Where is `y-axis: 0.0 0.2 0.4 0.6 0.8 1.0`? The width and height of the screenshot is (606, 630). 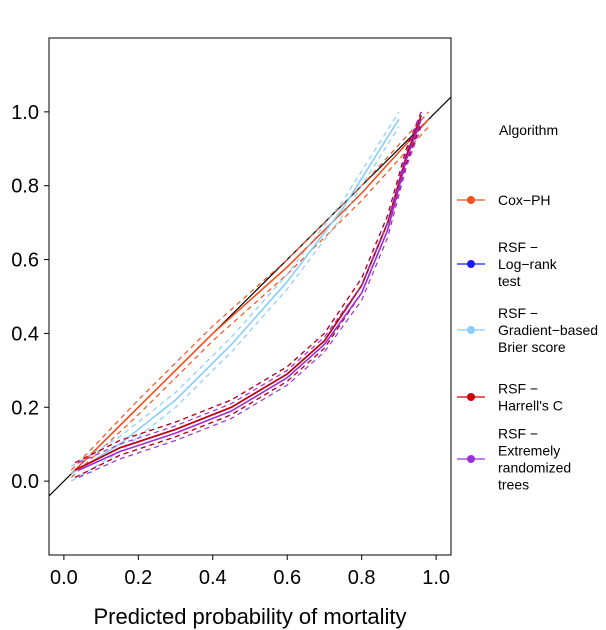 y-axis: 0.0 0.2 0.4 0.6 0.8 1.0 is located at coordinates (30, 297).